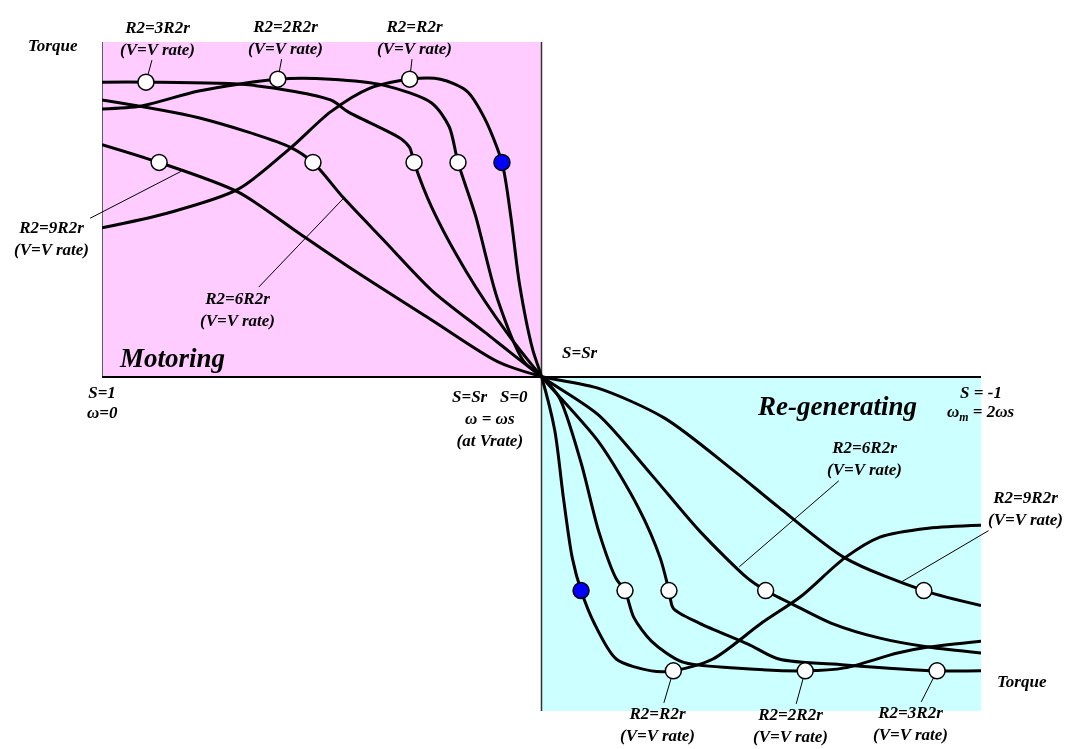  What do you see at coordinates (102, 392) in the screenshot?
I see `x-tick-label: S=1` at bounding box center [102, 392].